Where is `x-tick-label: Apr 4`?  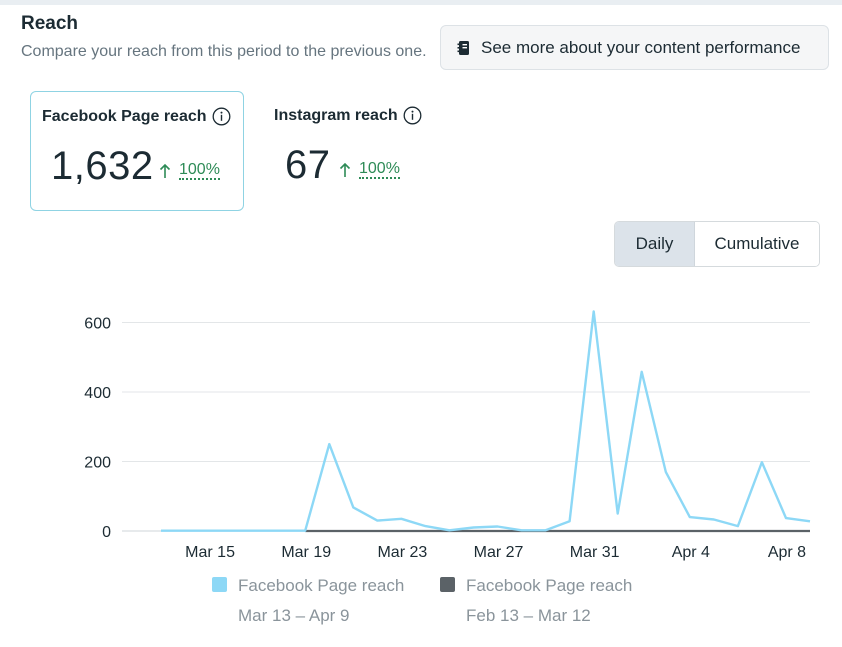 x-tick-label: Apr 4 is located at coordinates (691, 552).